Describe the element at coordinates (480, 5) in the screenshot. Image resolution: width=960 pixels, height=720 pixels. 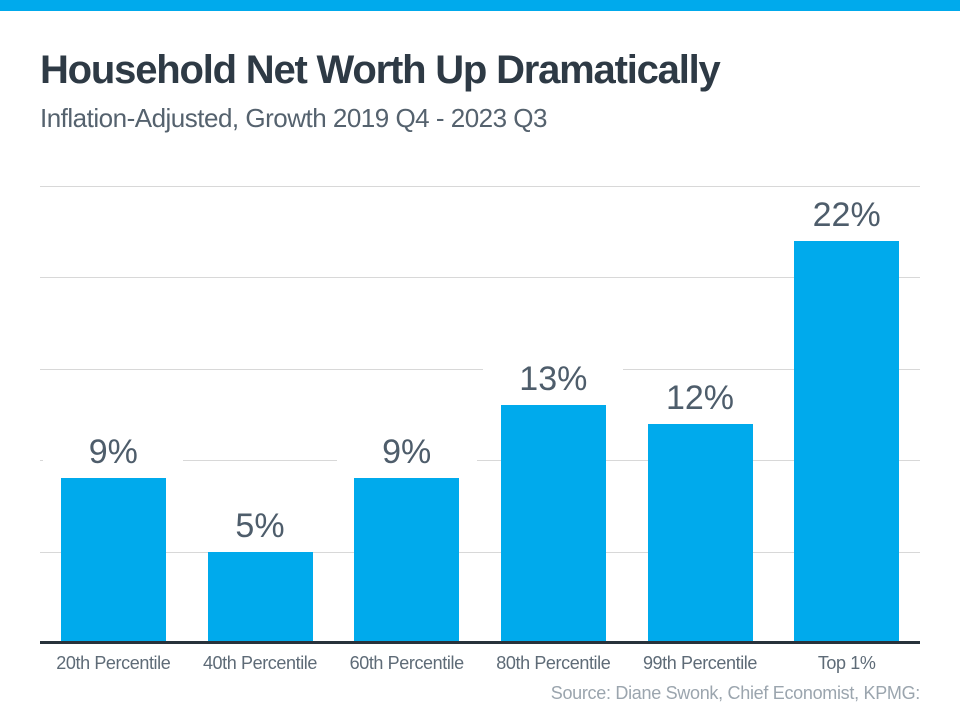
I see `top-accent-bar` at that location.